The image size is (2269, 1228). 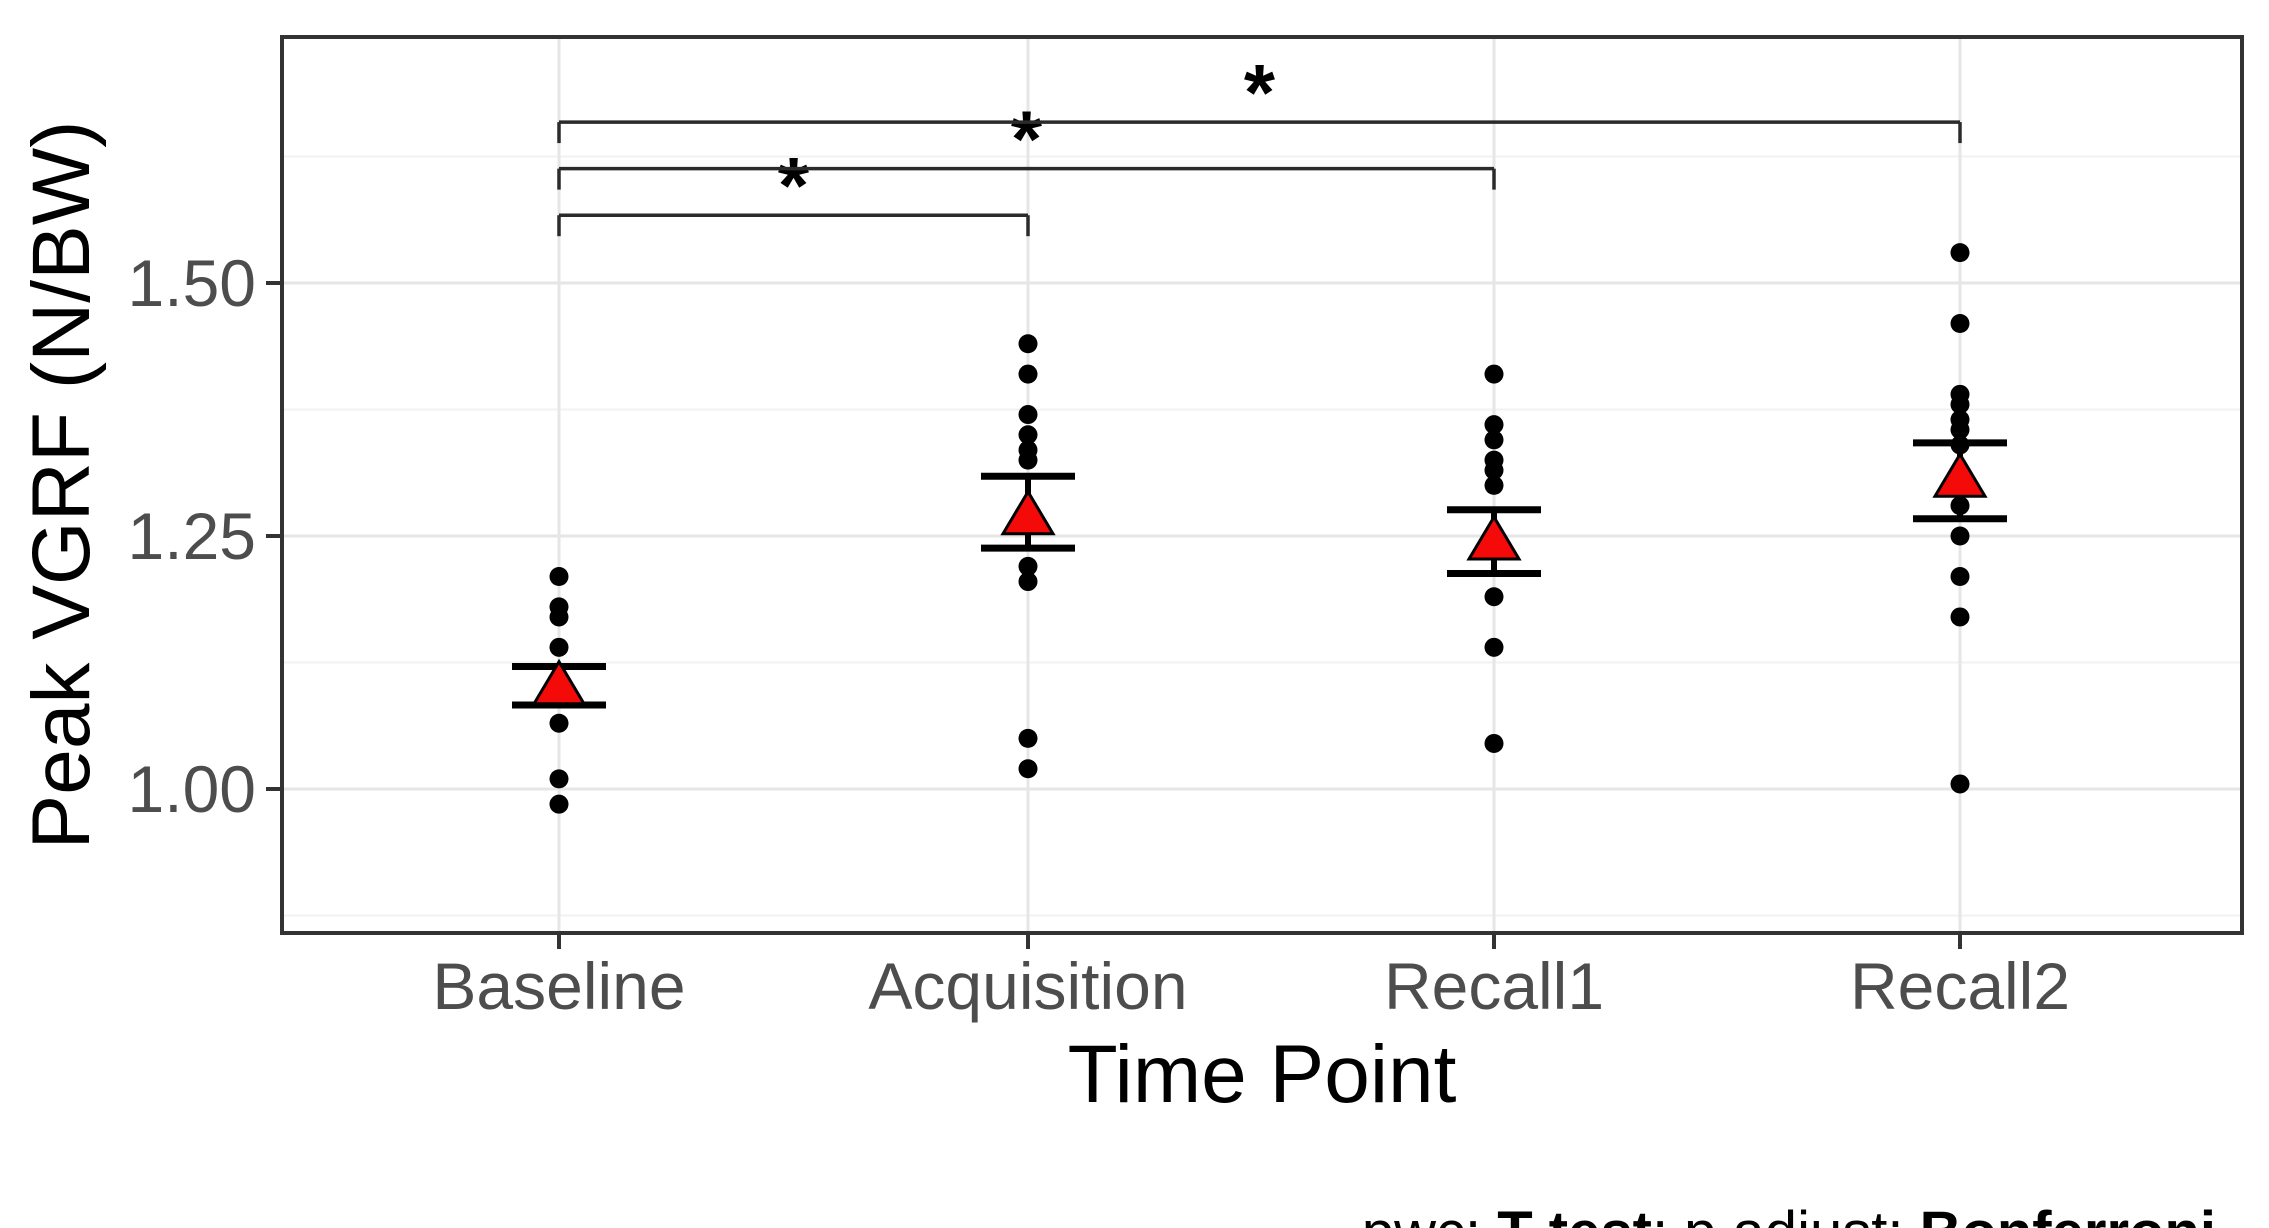 What do you see at coordinates (191, 536) in the screenshot?
I see `y-tick-label: 1.25` at bounding box center [191, 536].